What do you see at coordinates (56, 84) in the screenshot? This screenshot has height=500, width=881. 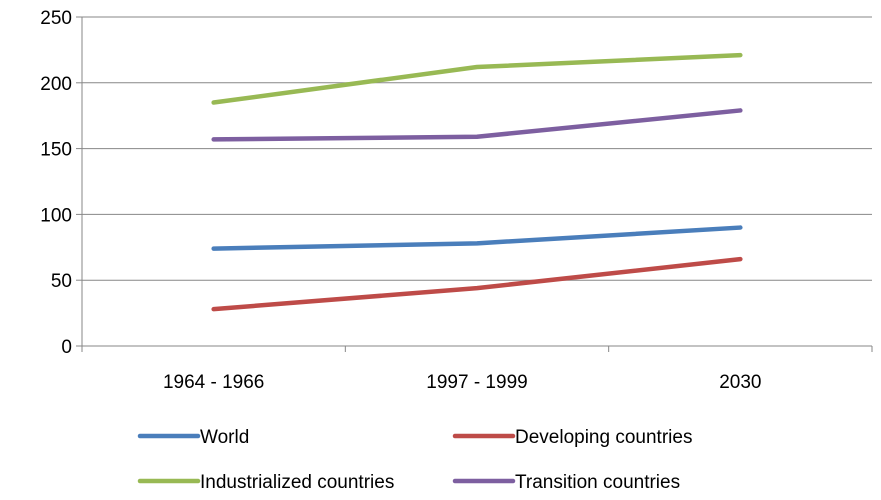 I see `y-tick-label: 200` at bounding box center [56, 84].